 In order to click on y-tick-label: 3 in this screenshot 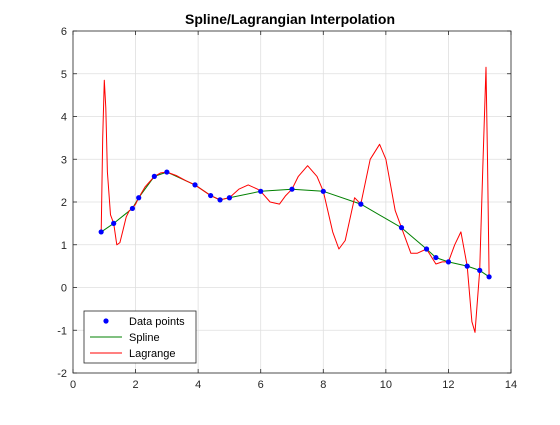, I will do `click(64, 160)`.